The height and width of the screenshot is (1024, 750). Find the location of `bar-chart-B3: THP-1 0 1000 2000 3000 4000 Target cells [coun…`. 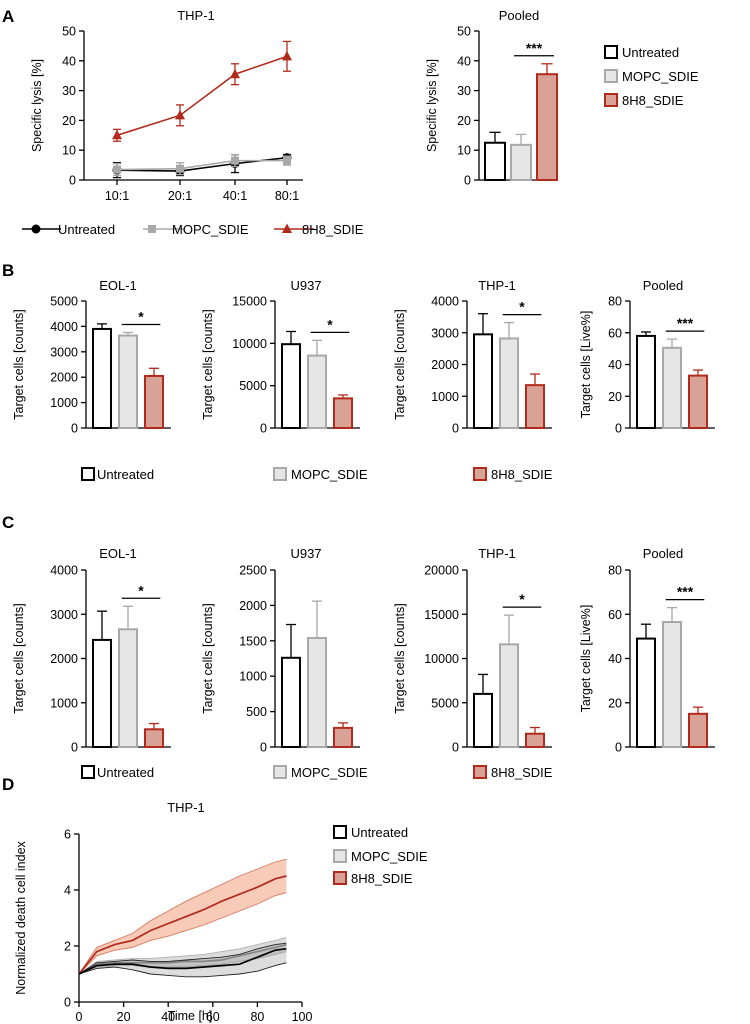

bar-chart-B3: THP-1 0 1000 2000 3000 4000 Target cells [coun… is located at coordinates (472, 357).